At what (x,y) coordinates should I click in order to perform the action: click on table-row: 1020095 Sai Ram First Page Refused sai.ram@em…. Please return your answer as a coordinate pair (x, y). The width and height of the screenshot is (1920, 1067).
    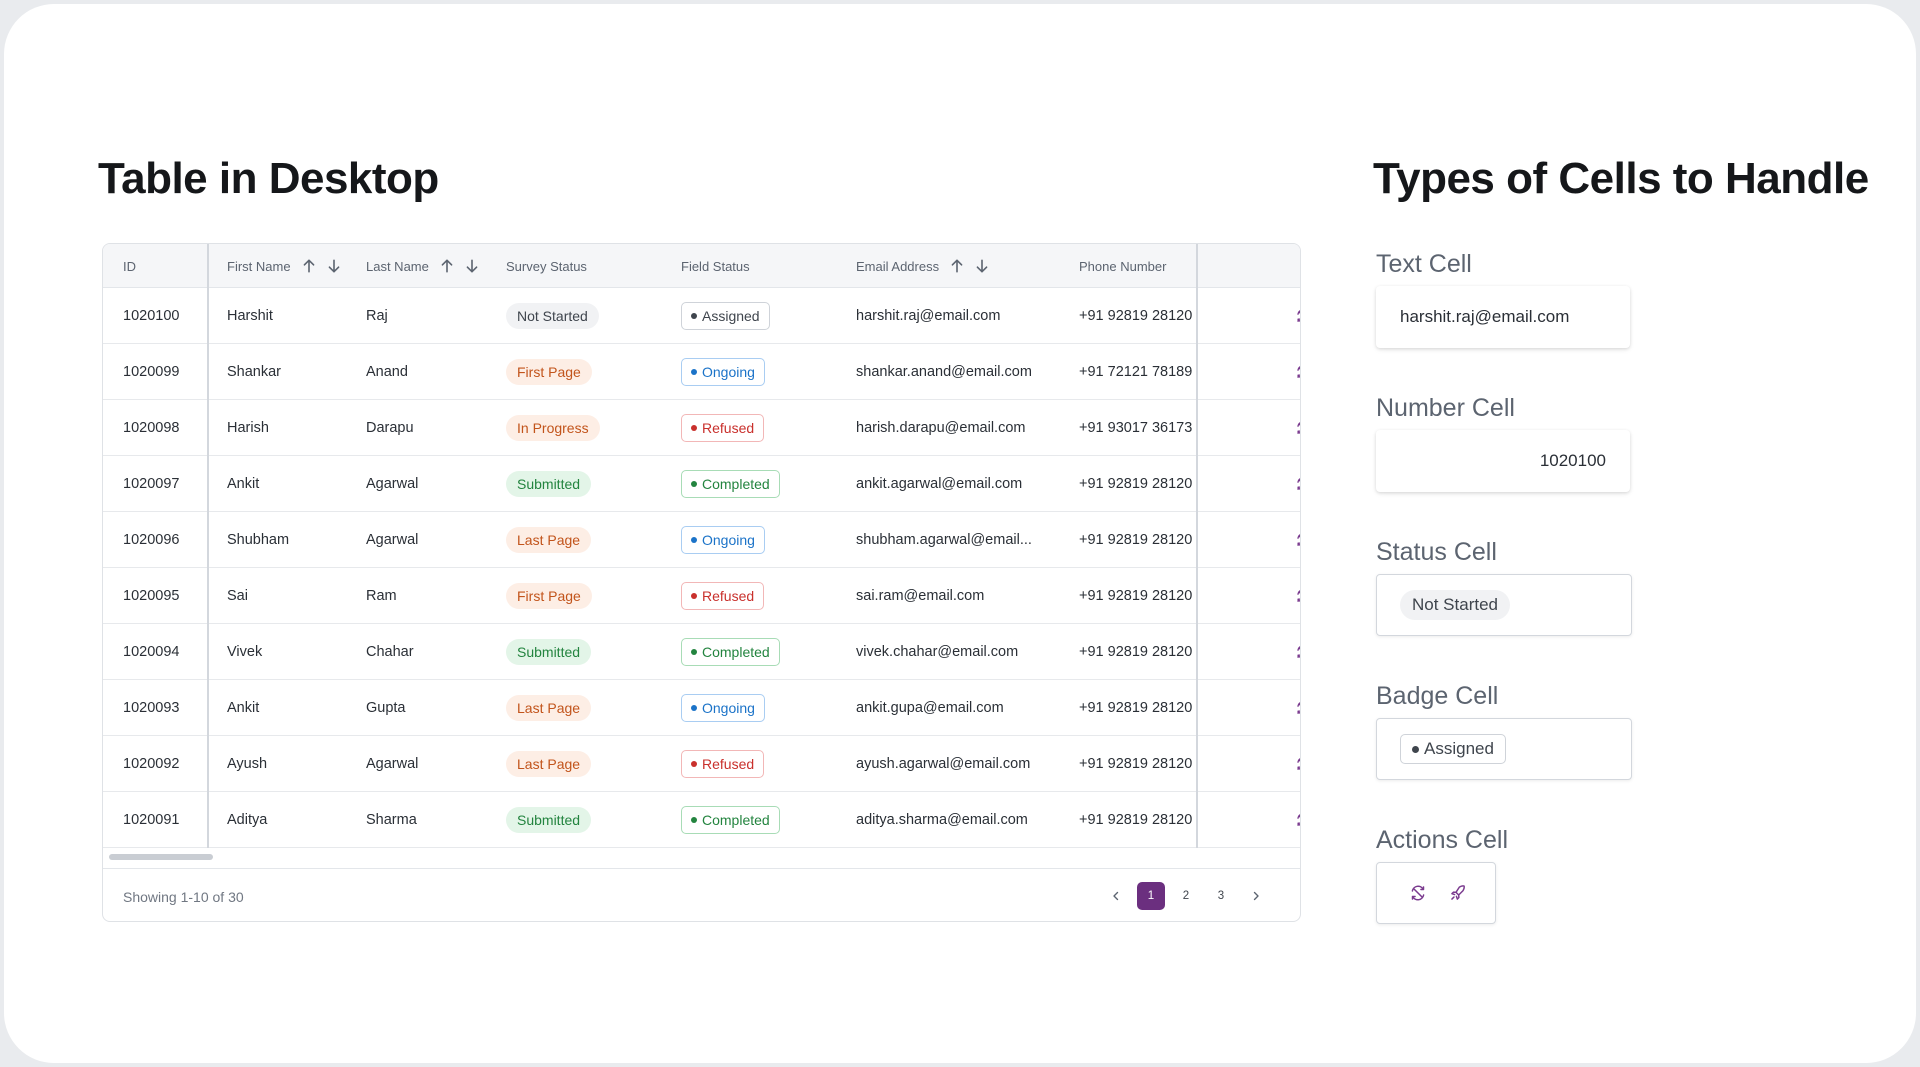
    Looking at the image, I should click on (701, 596).